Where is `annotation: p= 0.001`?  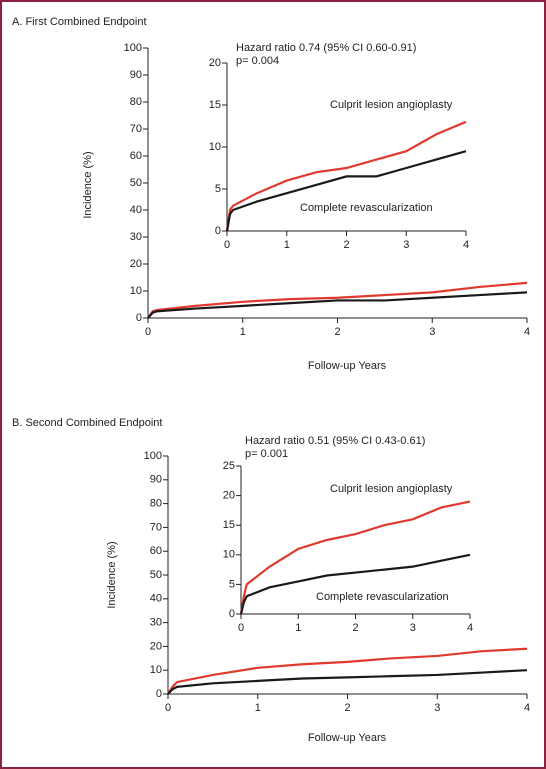
annotation: p= 0.001 is located at coordinates (266, 454).